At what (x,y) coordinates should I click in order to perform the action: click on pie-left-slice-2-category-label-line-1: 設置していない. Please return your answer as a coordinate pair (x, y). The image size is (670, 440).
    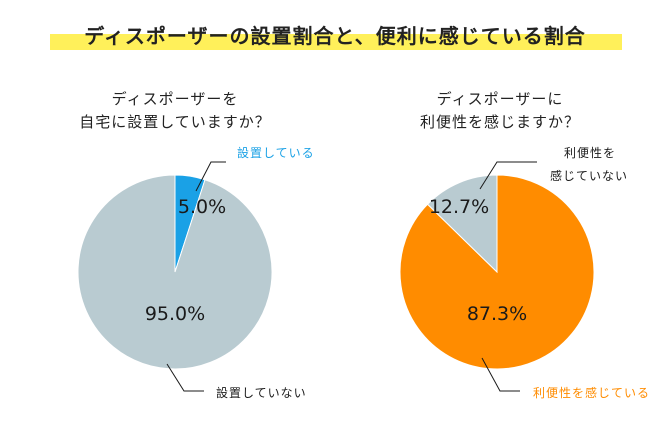
    Looking at the image, I should click on (261, 392).